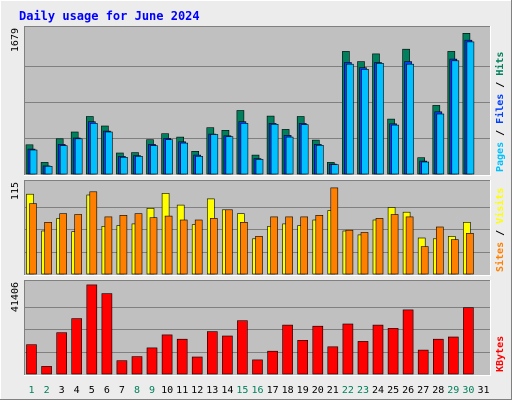  Describe the element at coordinates (500, 206) in the screenshot. I see `legend-entry-visits: Visits` at that location.